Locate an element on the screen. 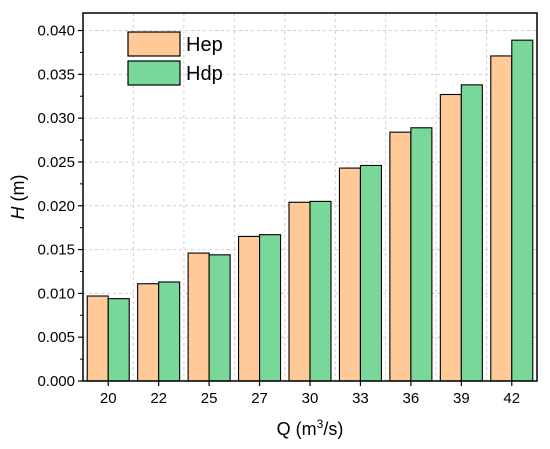 Image resolution: width=550 pixels, height=449 pixels. x-tick-label: 25 is located at coordinates (209, 398).